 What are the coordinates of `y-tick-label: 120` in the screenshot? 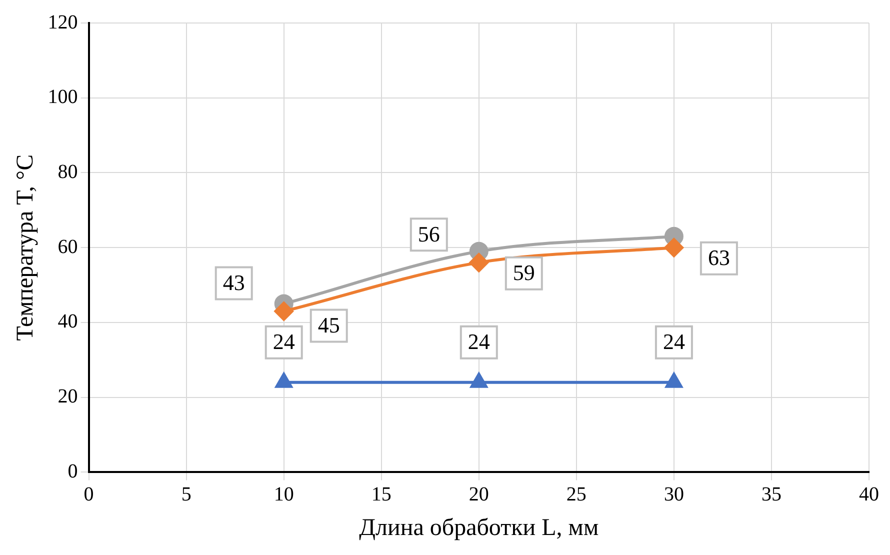 It's located at (63, 22).